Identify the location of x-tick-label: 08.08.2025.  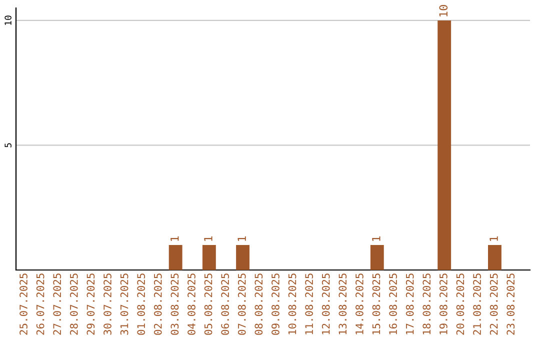
(258, 304).